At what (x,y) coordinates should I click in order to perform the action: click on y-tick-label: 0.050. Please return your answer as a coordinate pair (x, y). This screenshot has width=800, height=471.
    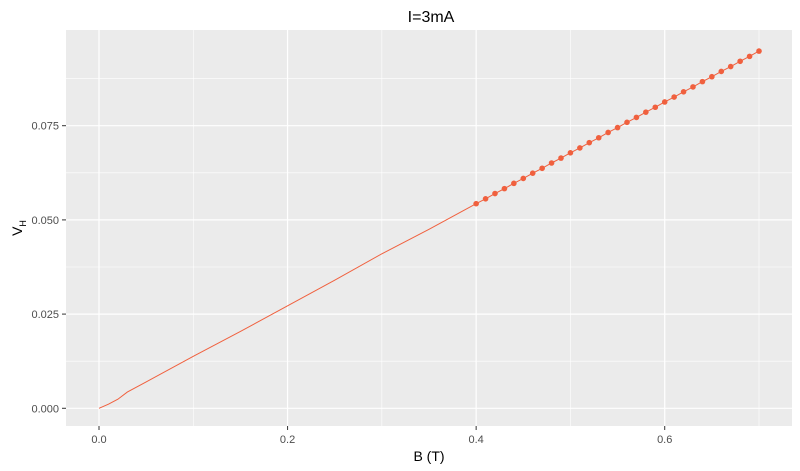
    Looking at the image, I should click on (45, 221).